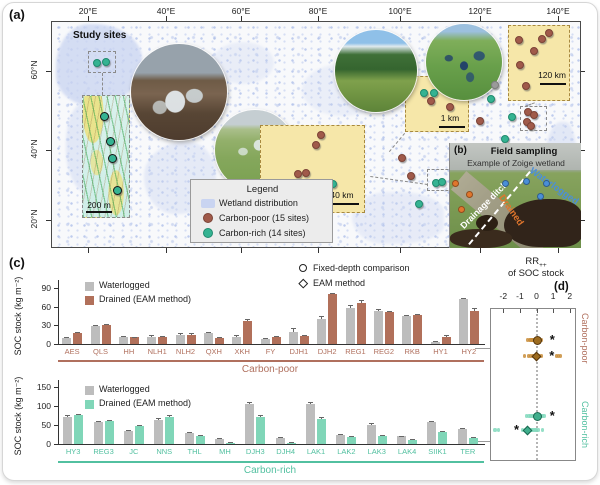 The height and width of the screenshot is (485, 600). I want to click on rr-mean-circle, so click(537, 340).